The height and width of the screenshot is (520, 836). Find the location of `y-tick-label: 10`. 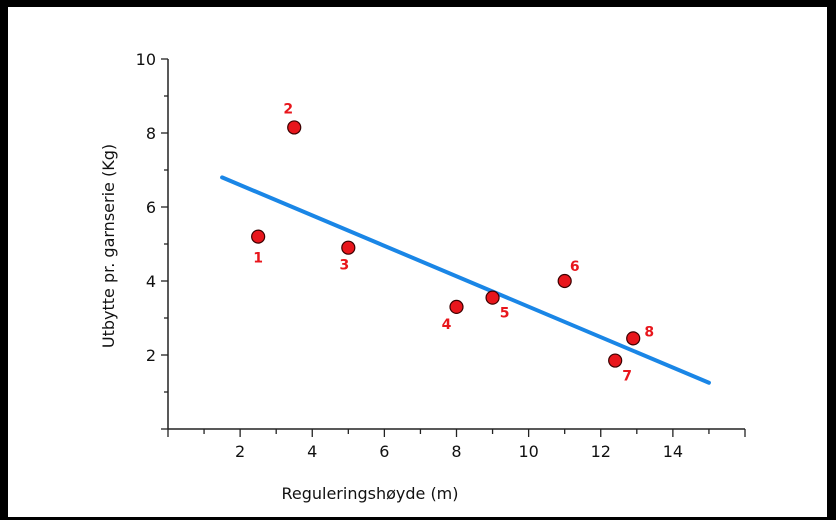

y-tick-label: 10 is located at coordinates (146, 59).